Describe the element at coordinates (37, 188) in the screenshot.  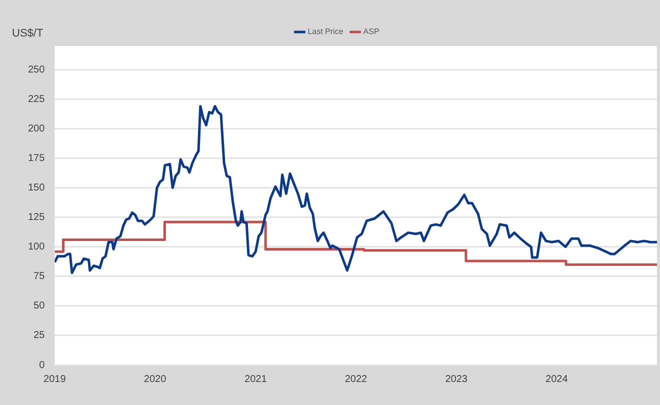
I see `y-tick-label: 150` at that location.